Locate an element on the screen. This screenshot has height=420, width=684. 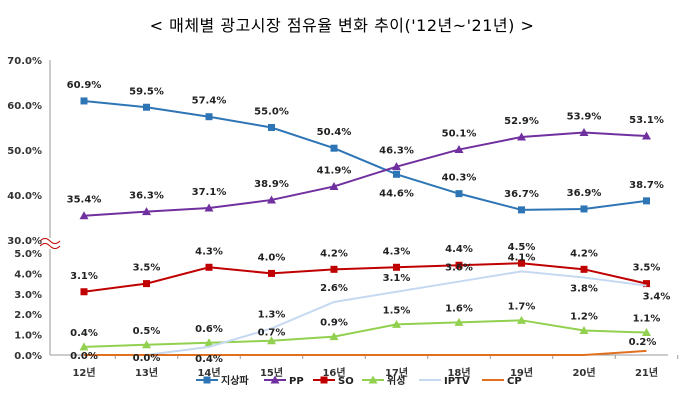
legend-label-satellite: 위성 is located at coordinates (396, 380).